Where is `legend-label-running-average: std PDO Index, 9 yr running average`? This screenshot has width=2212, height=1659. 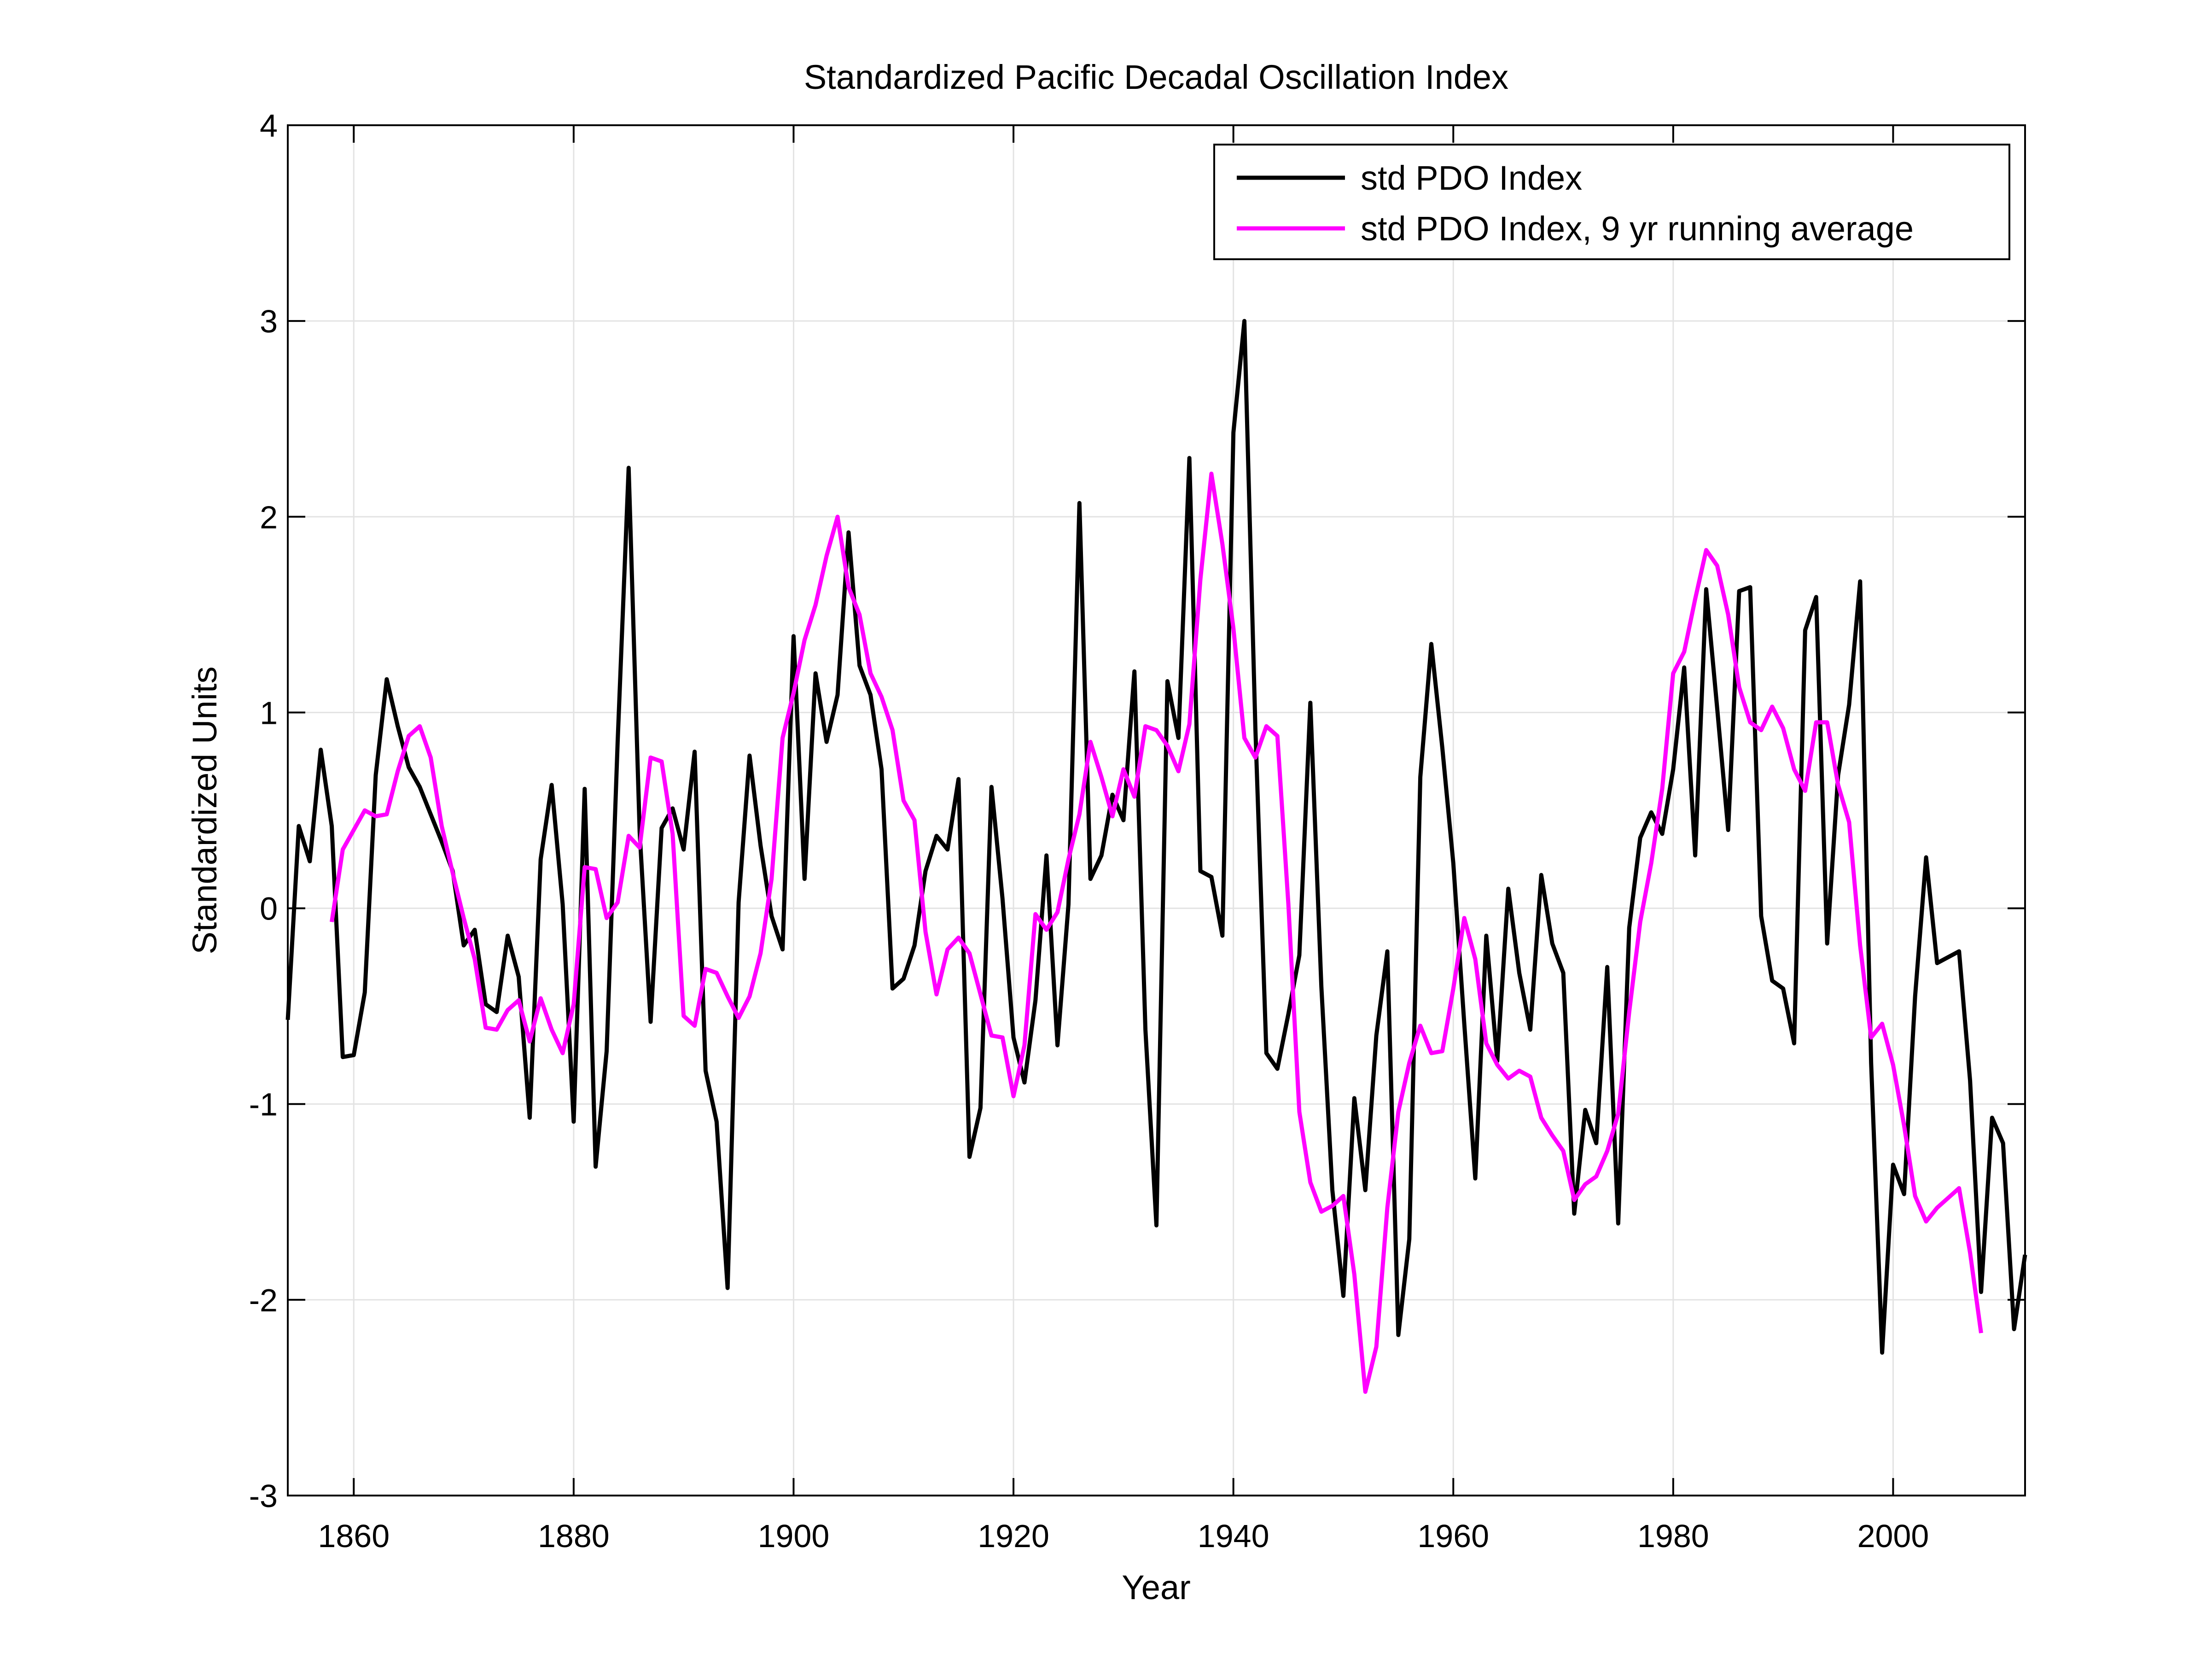
legend-label-running-average: std PDO Index, 9 yr running average is located at coordinates (1638, 229).